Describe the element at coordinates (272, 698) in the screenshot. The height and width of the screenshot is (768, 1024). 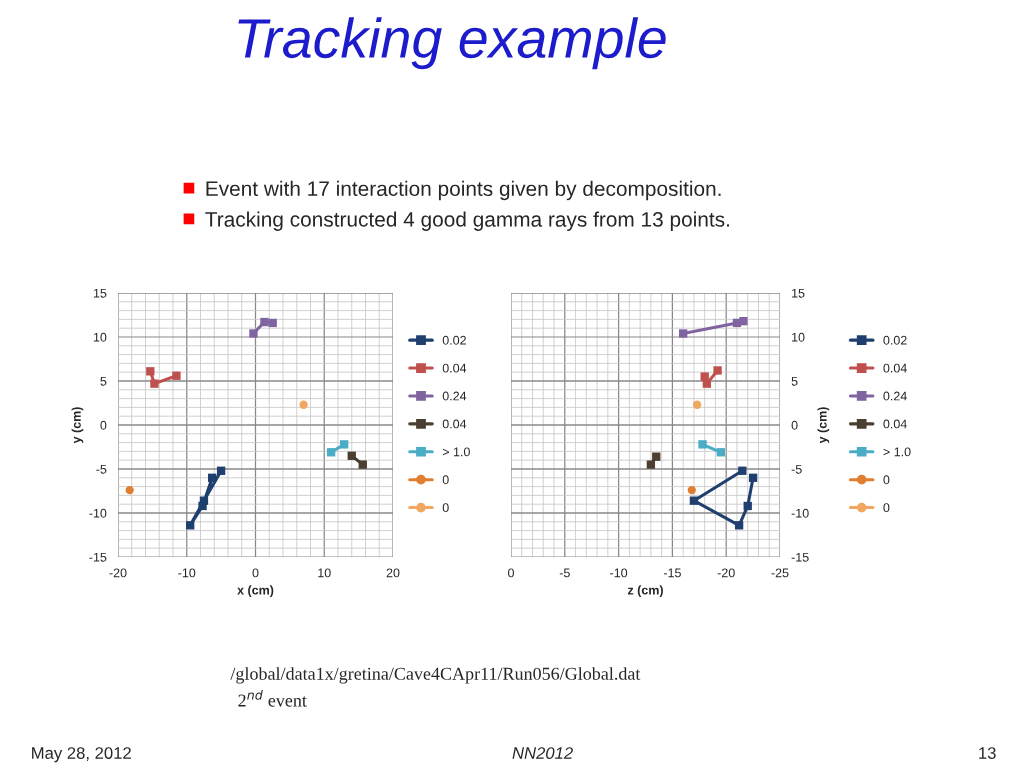
I see `text: 2$^{nd}$ event` at that location.